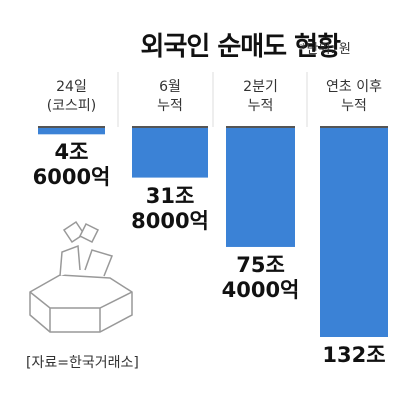  What do you see at coordinates (170, 208) in the screenshot?
I see `value-label: 31조 8000억` at bounding box center [170, 208].